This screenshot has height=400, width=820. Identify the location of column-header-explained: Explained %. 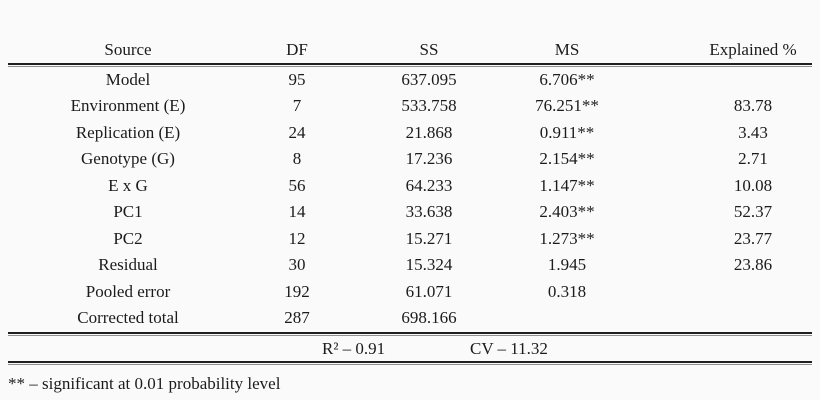
(753, 49).